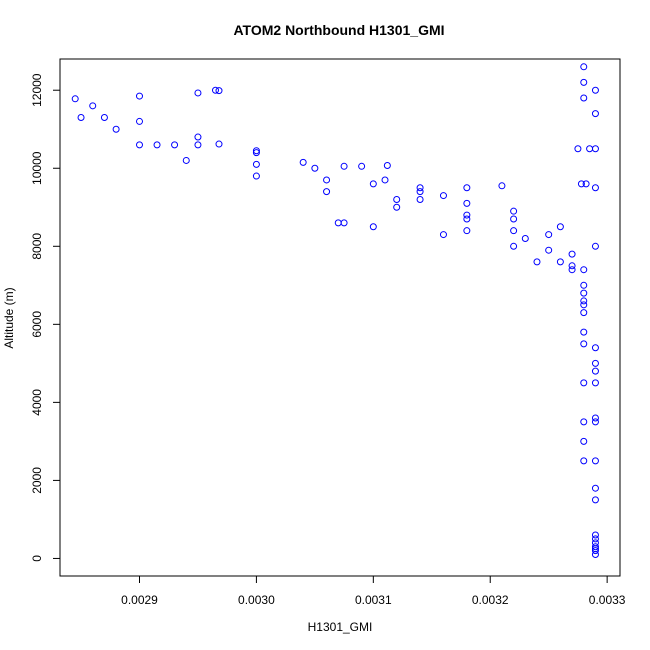 Image resolution: width=650 pixels, height=650 pixels. I want to click on chart-title: ATOM2 Northbound H1301_GMI, so click(338, 30).